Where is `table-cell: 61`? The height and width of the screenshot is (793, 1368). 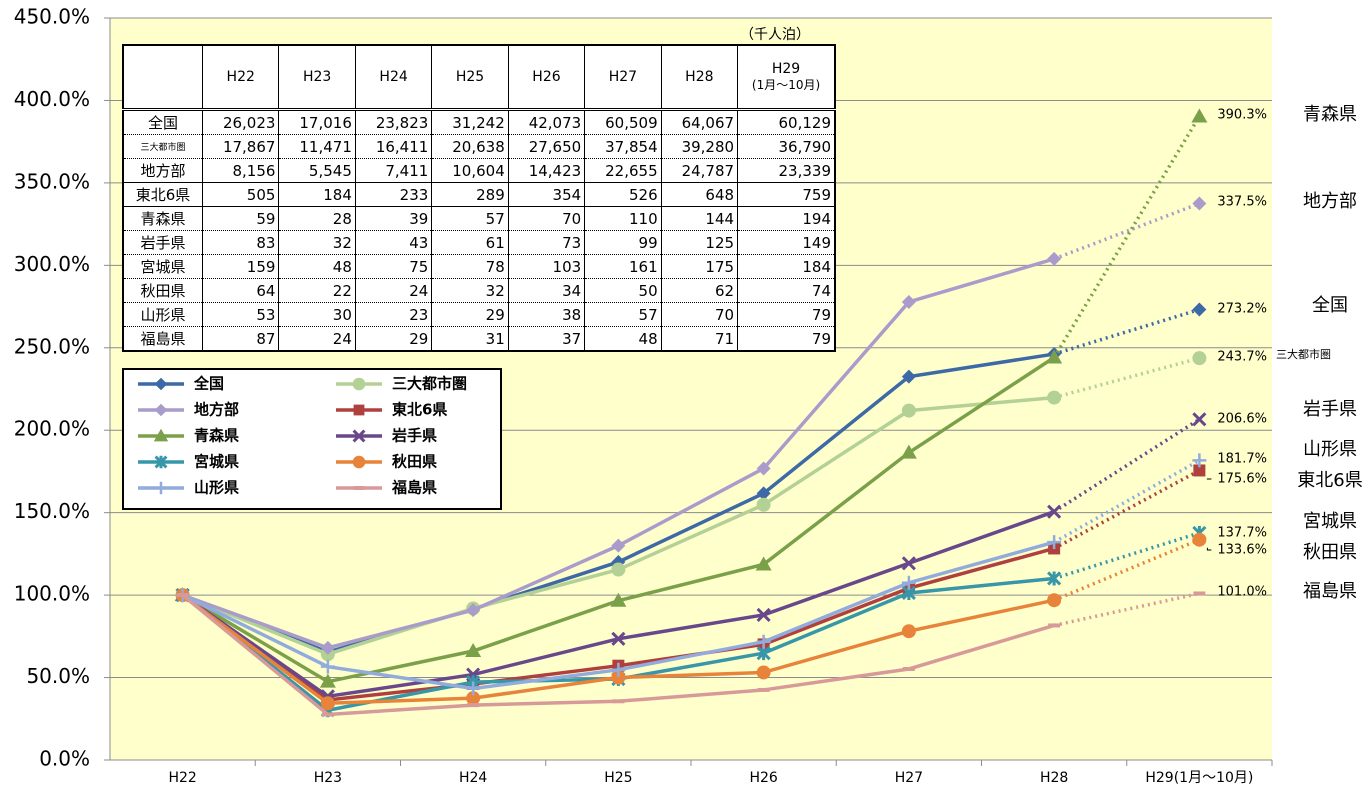 table-cell: 61 is located at coordinates (470, 242).